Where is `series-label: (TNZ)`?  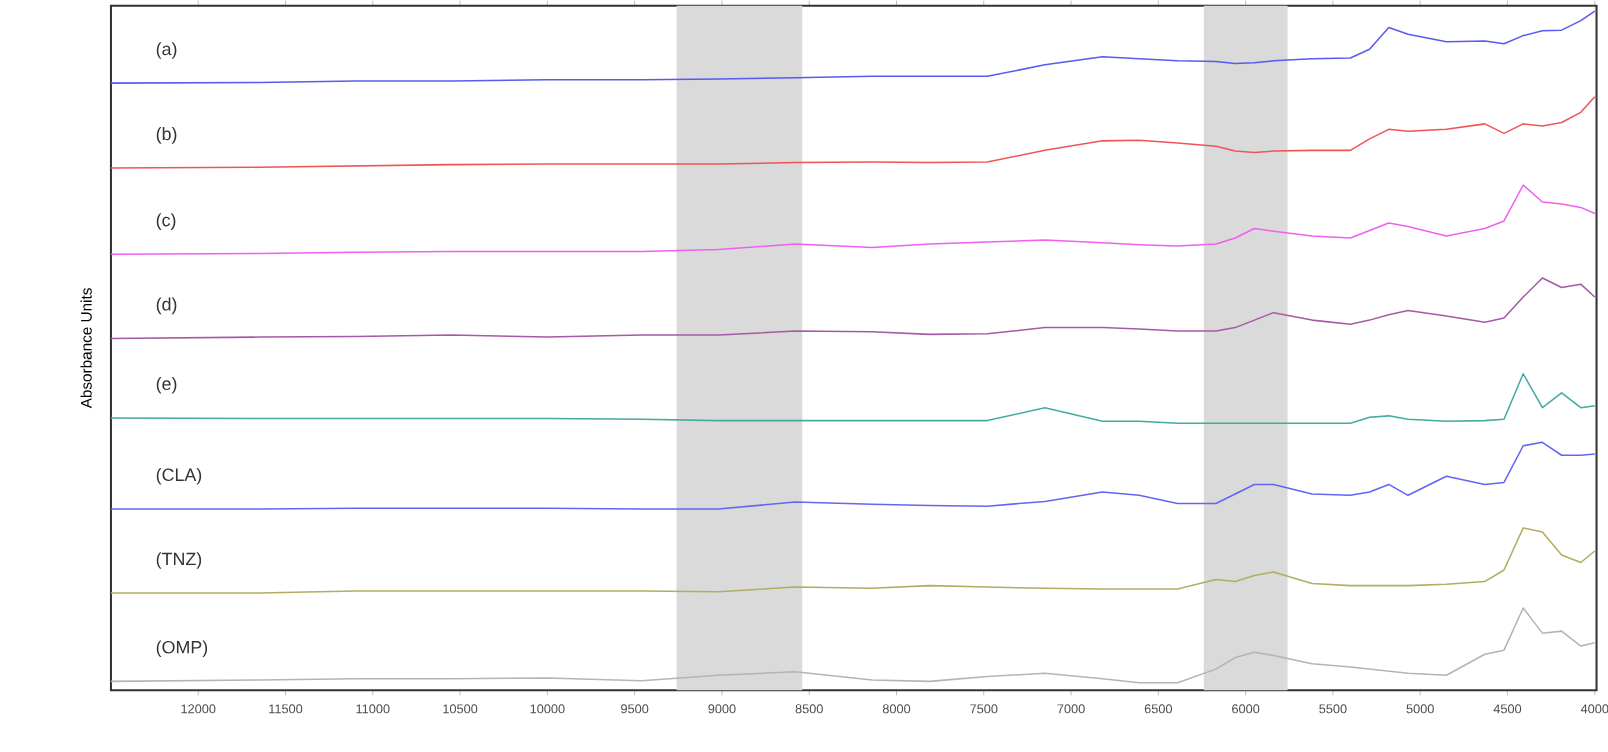 series-label: (TNZ) is located at coordinates (179, 561).